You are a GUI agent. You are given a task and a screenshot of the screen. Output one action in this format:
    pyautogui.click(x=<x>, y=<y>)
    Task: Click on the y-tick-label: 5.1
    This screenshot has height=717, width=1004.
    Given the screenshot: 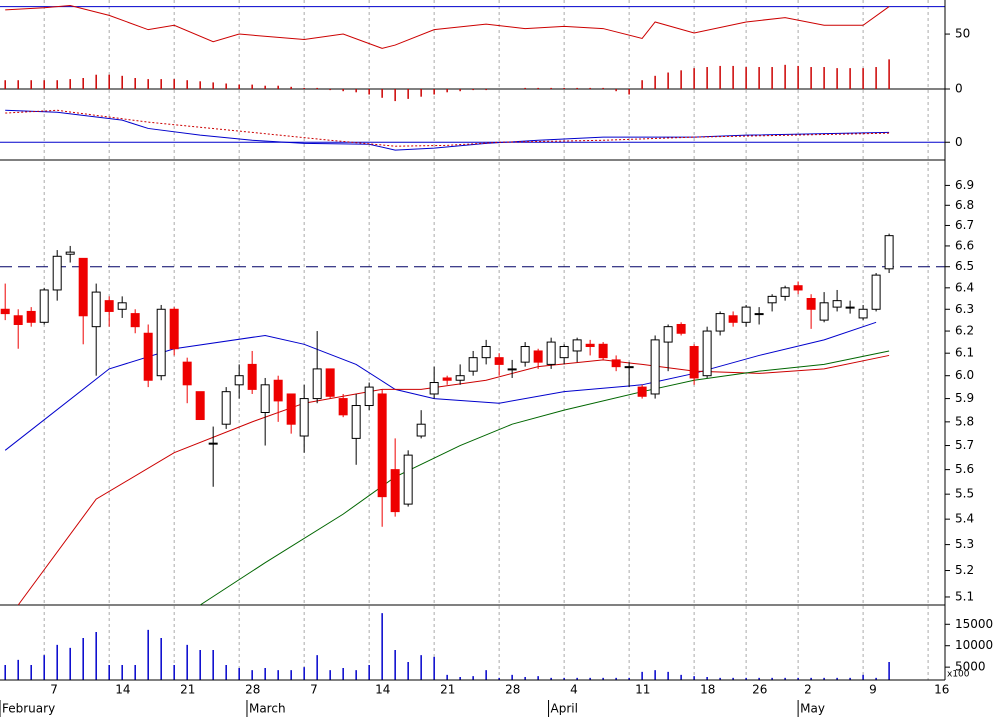 What is the action you would take?
    pyautogui.click(x=964, y=596)
    